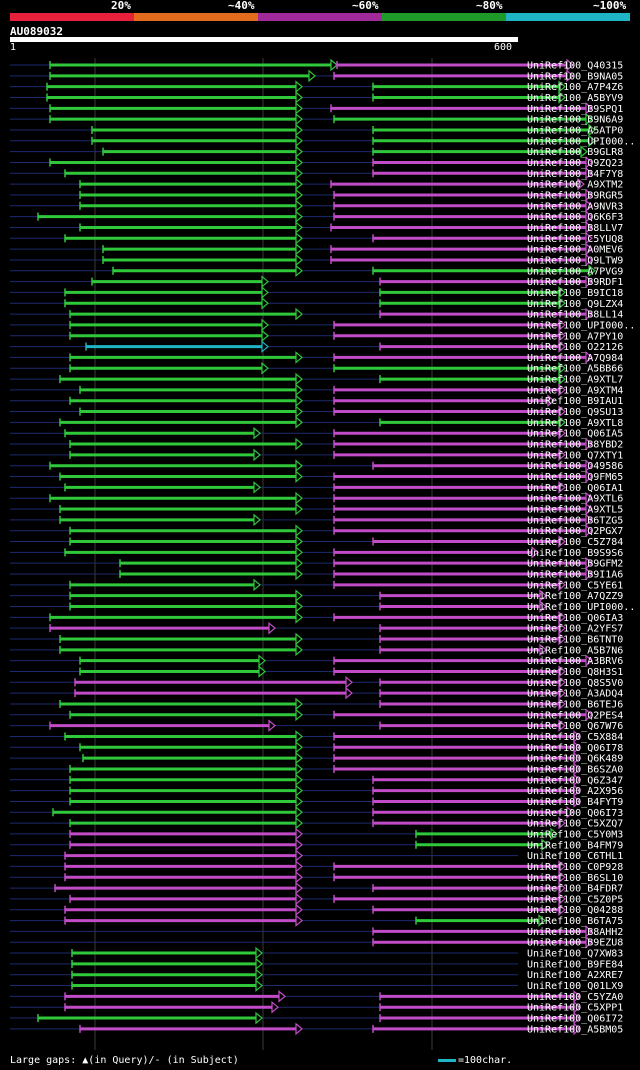 Image resolution: width=640 pixels, height=1070 pixels. Describe the element at coordinates (575, 239) in the screenshot. I see `hit-label: UniRef100_C5YUQ8` at that location.